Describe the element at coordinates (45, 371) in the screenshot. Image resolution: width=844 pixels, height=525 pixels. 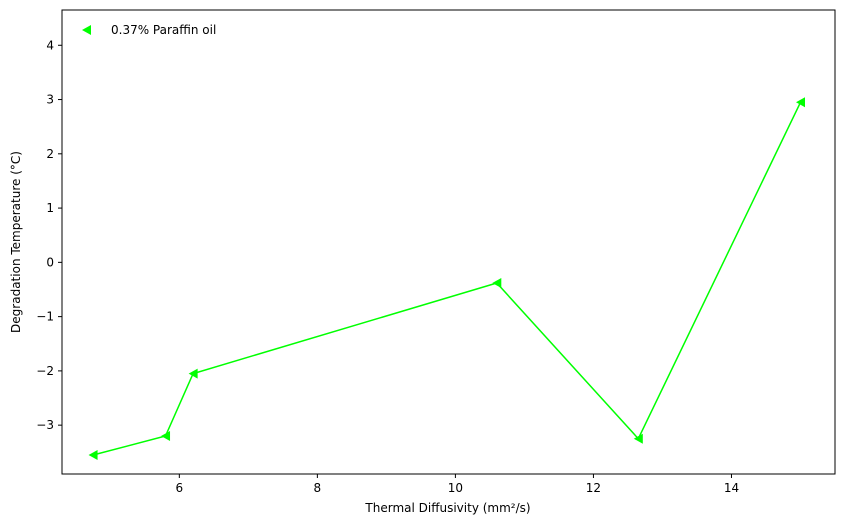
I see `y-tick-label: −2` at that location.